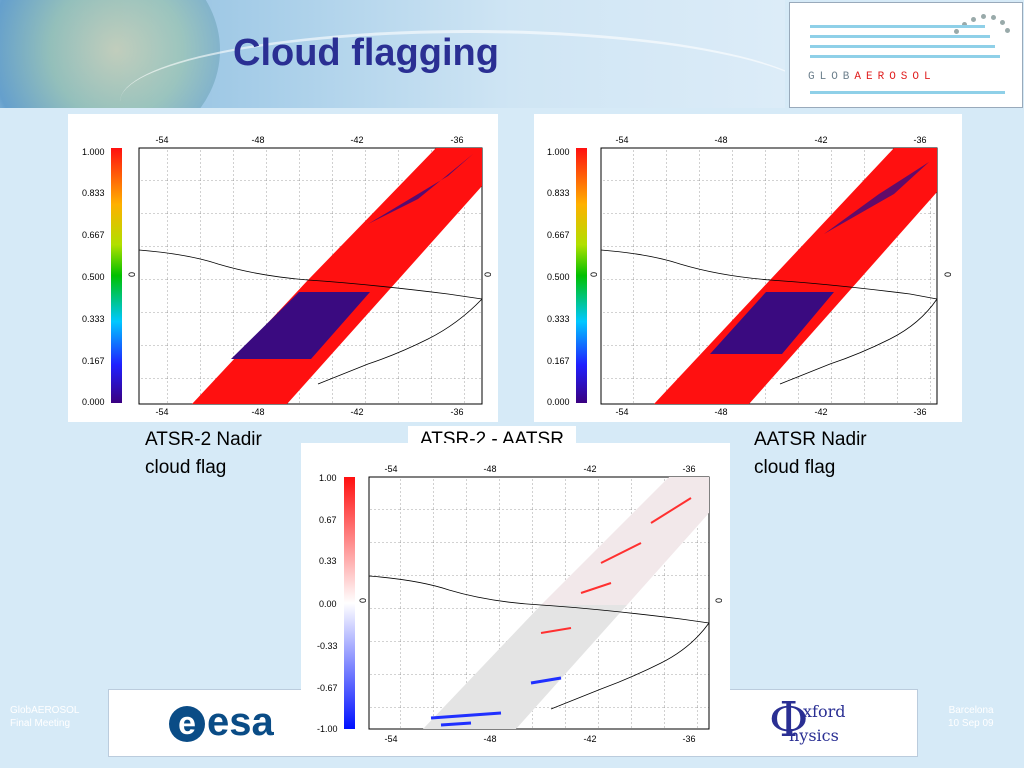 The width and height of the screenshot is (1024, 768). I want to click on colorbar-tick: 0.33, so click(328, 561).